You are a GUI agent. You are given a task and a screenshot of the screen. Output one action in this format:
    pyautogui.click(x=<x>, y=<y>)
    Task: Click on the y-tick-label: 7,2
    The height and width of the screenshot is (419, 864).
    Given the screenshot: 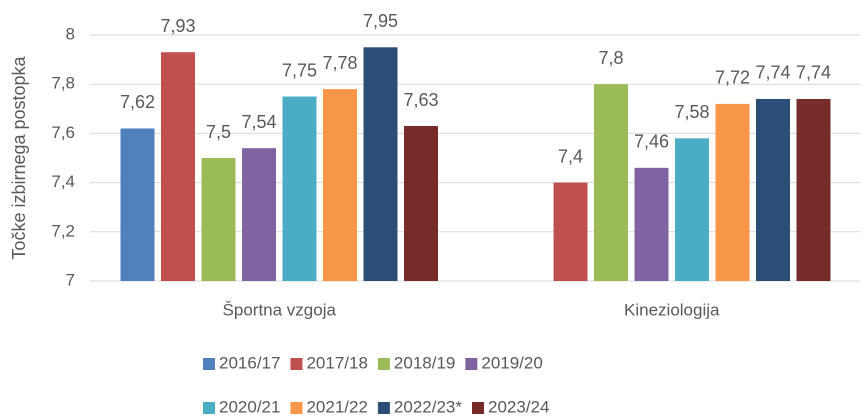 What is the action you would take?
    pyautogui.click(x=63, y=230)
    